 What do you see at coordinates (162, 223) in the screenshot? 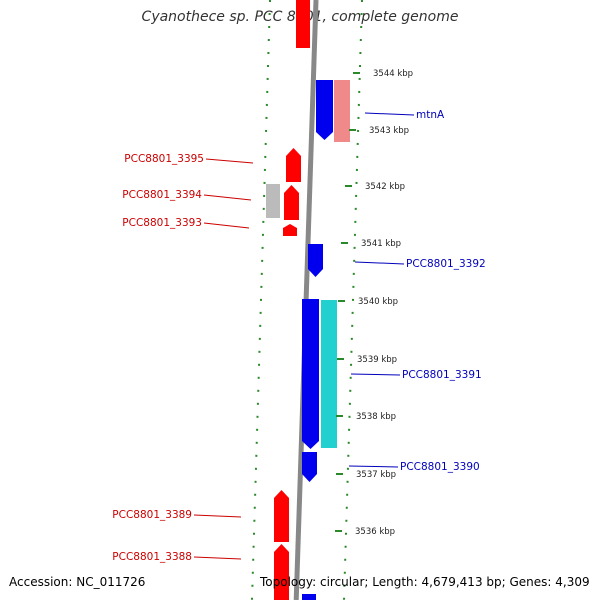
I see `gene-label-left: PCC8801_3393` at bounding box center [162, 223].